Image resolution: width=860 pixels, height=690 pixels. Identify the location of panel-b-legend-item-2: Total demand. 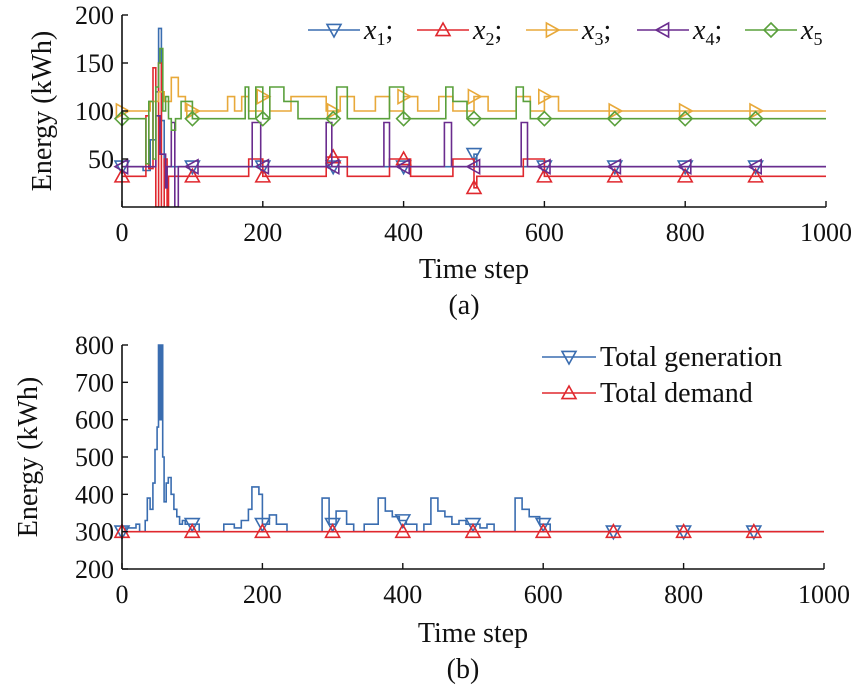
(647, 393).